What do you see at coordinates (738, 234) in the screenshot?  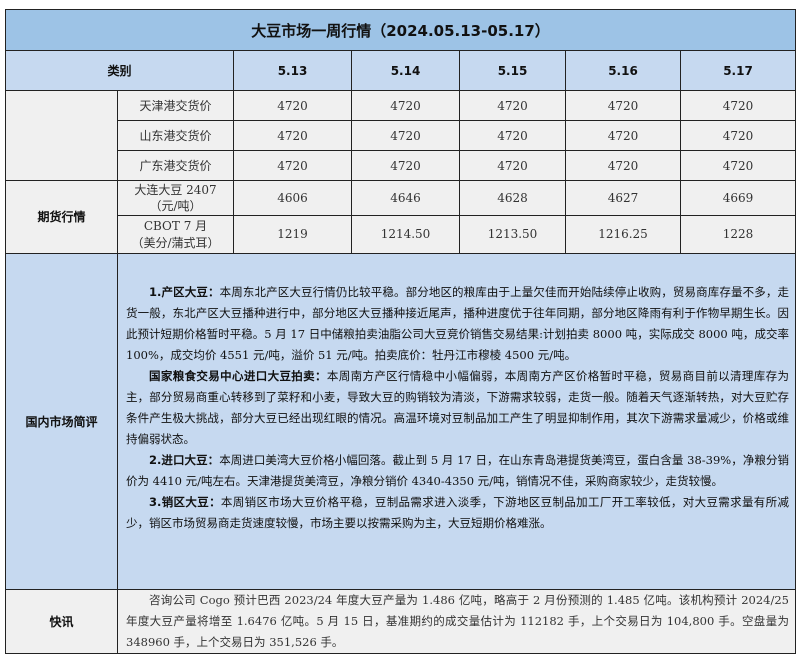 I see `cell: 1228` at bounding box center [738, 234].